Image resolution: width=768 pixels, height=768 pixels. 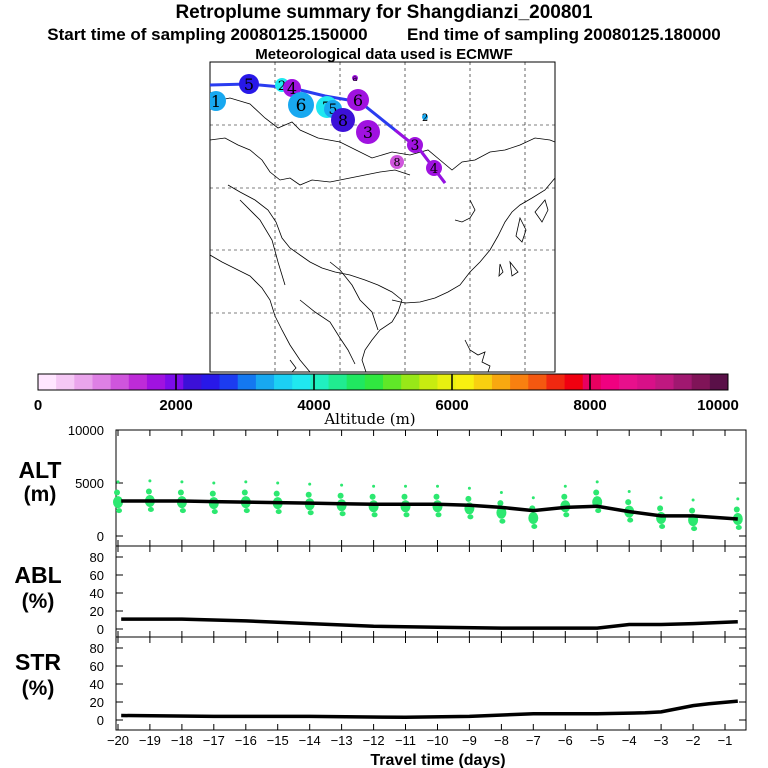 What do you see at coordinates (418, 684) in the screenshot?
I see `str-yticks: 0 20 40 60 80` at bounding box center [418, 684].